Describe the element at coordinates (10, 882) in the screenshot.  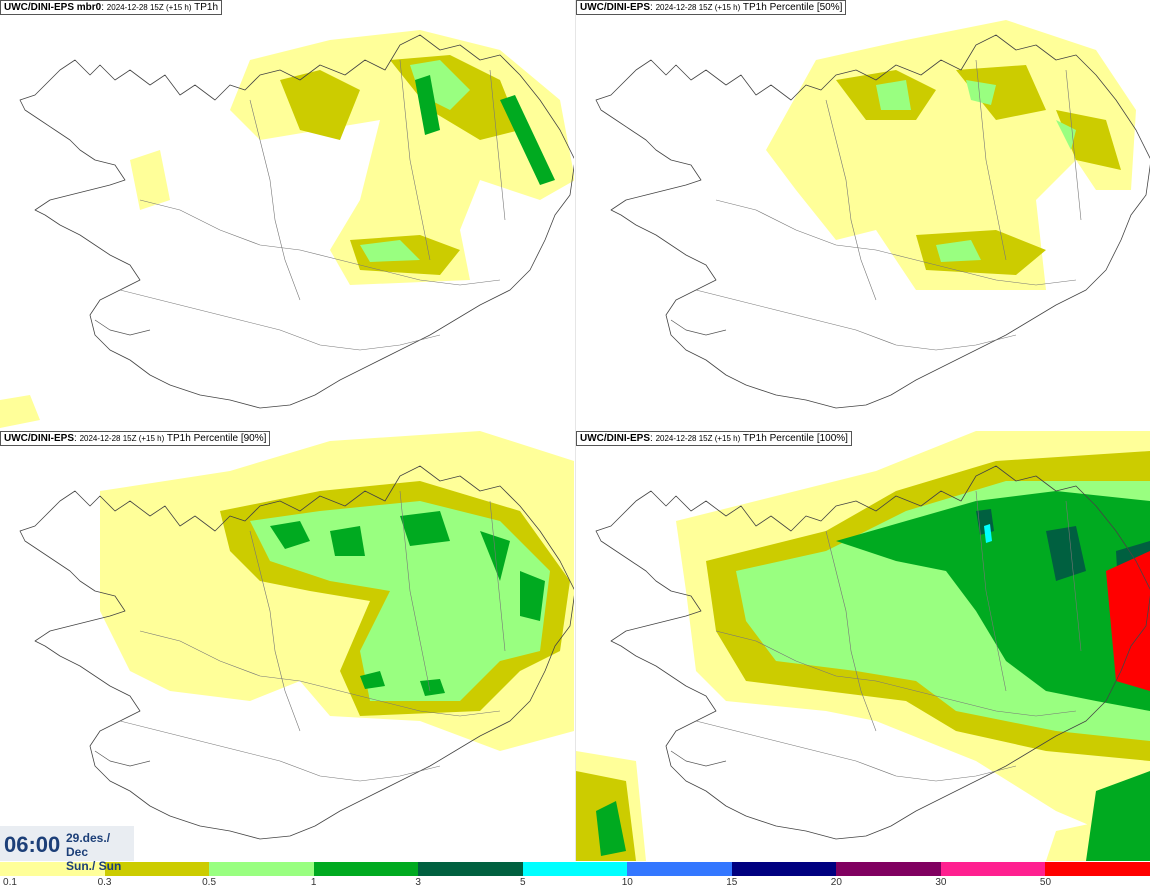
I see `legend-tick: 0.1` at that location.